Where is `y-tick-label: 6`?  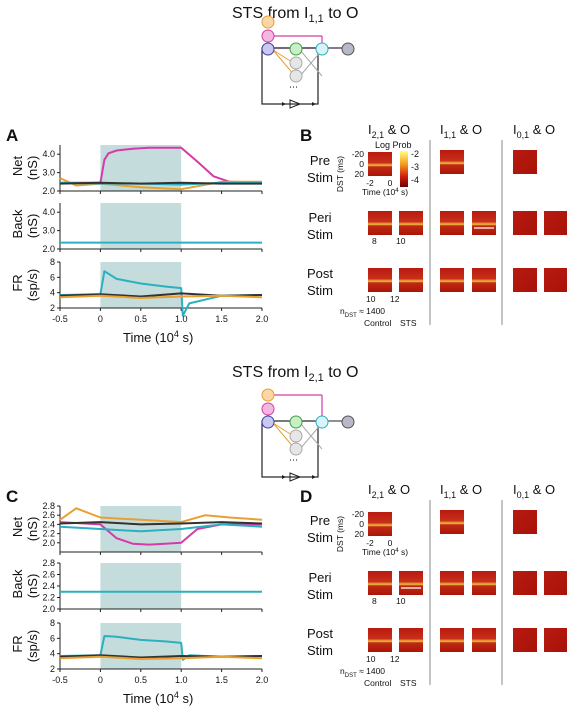
y-tick-label: 6 is located at coordinates (52, 277).